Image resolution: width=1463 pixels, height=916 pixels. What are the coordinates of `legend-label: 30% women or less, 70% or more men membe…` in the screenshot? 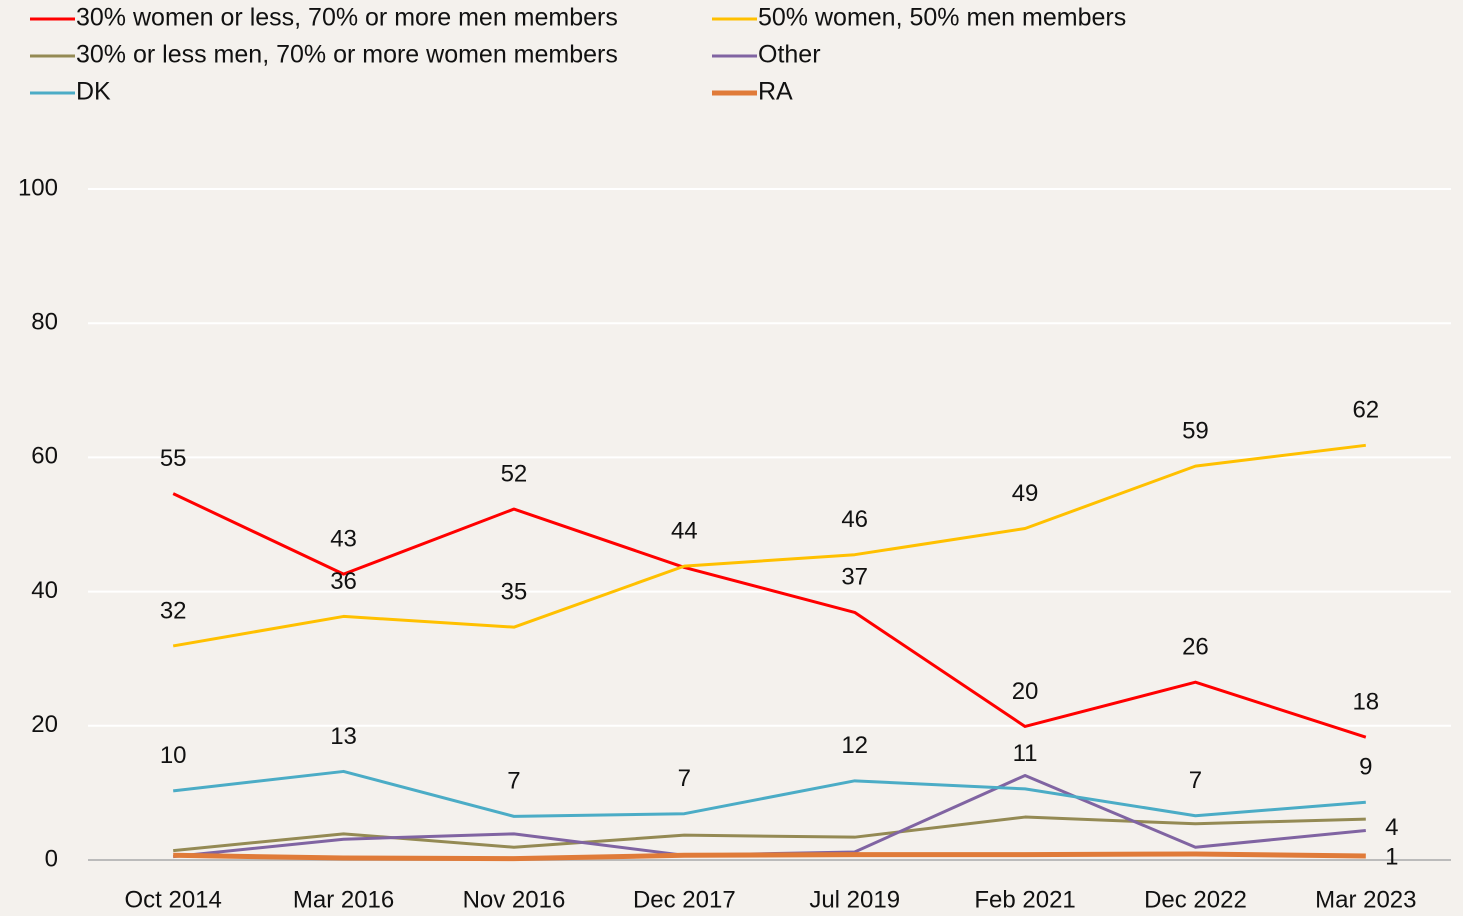 It's located at (347, 18).